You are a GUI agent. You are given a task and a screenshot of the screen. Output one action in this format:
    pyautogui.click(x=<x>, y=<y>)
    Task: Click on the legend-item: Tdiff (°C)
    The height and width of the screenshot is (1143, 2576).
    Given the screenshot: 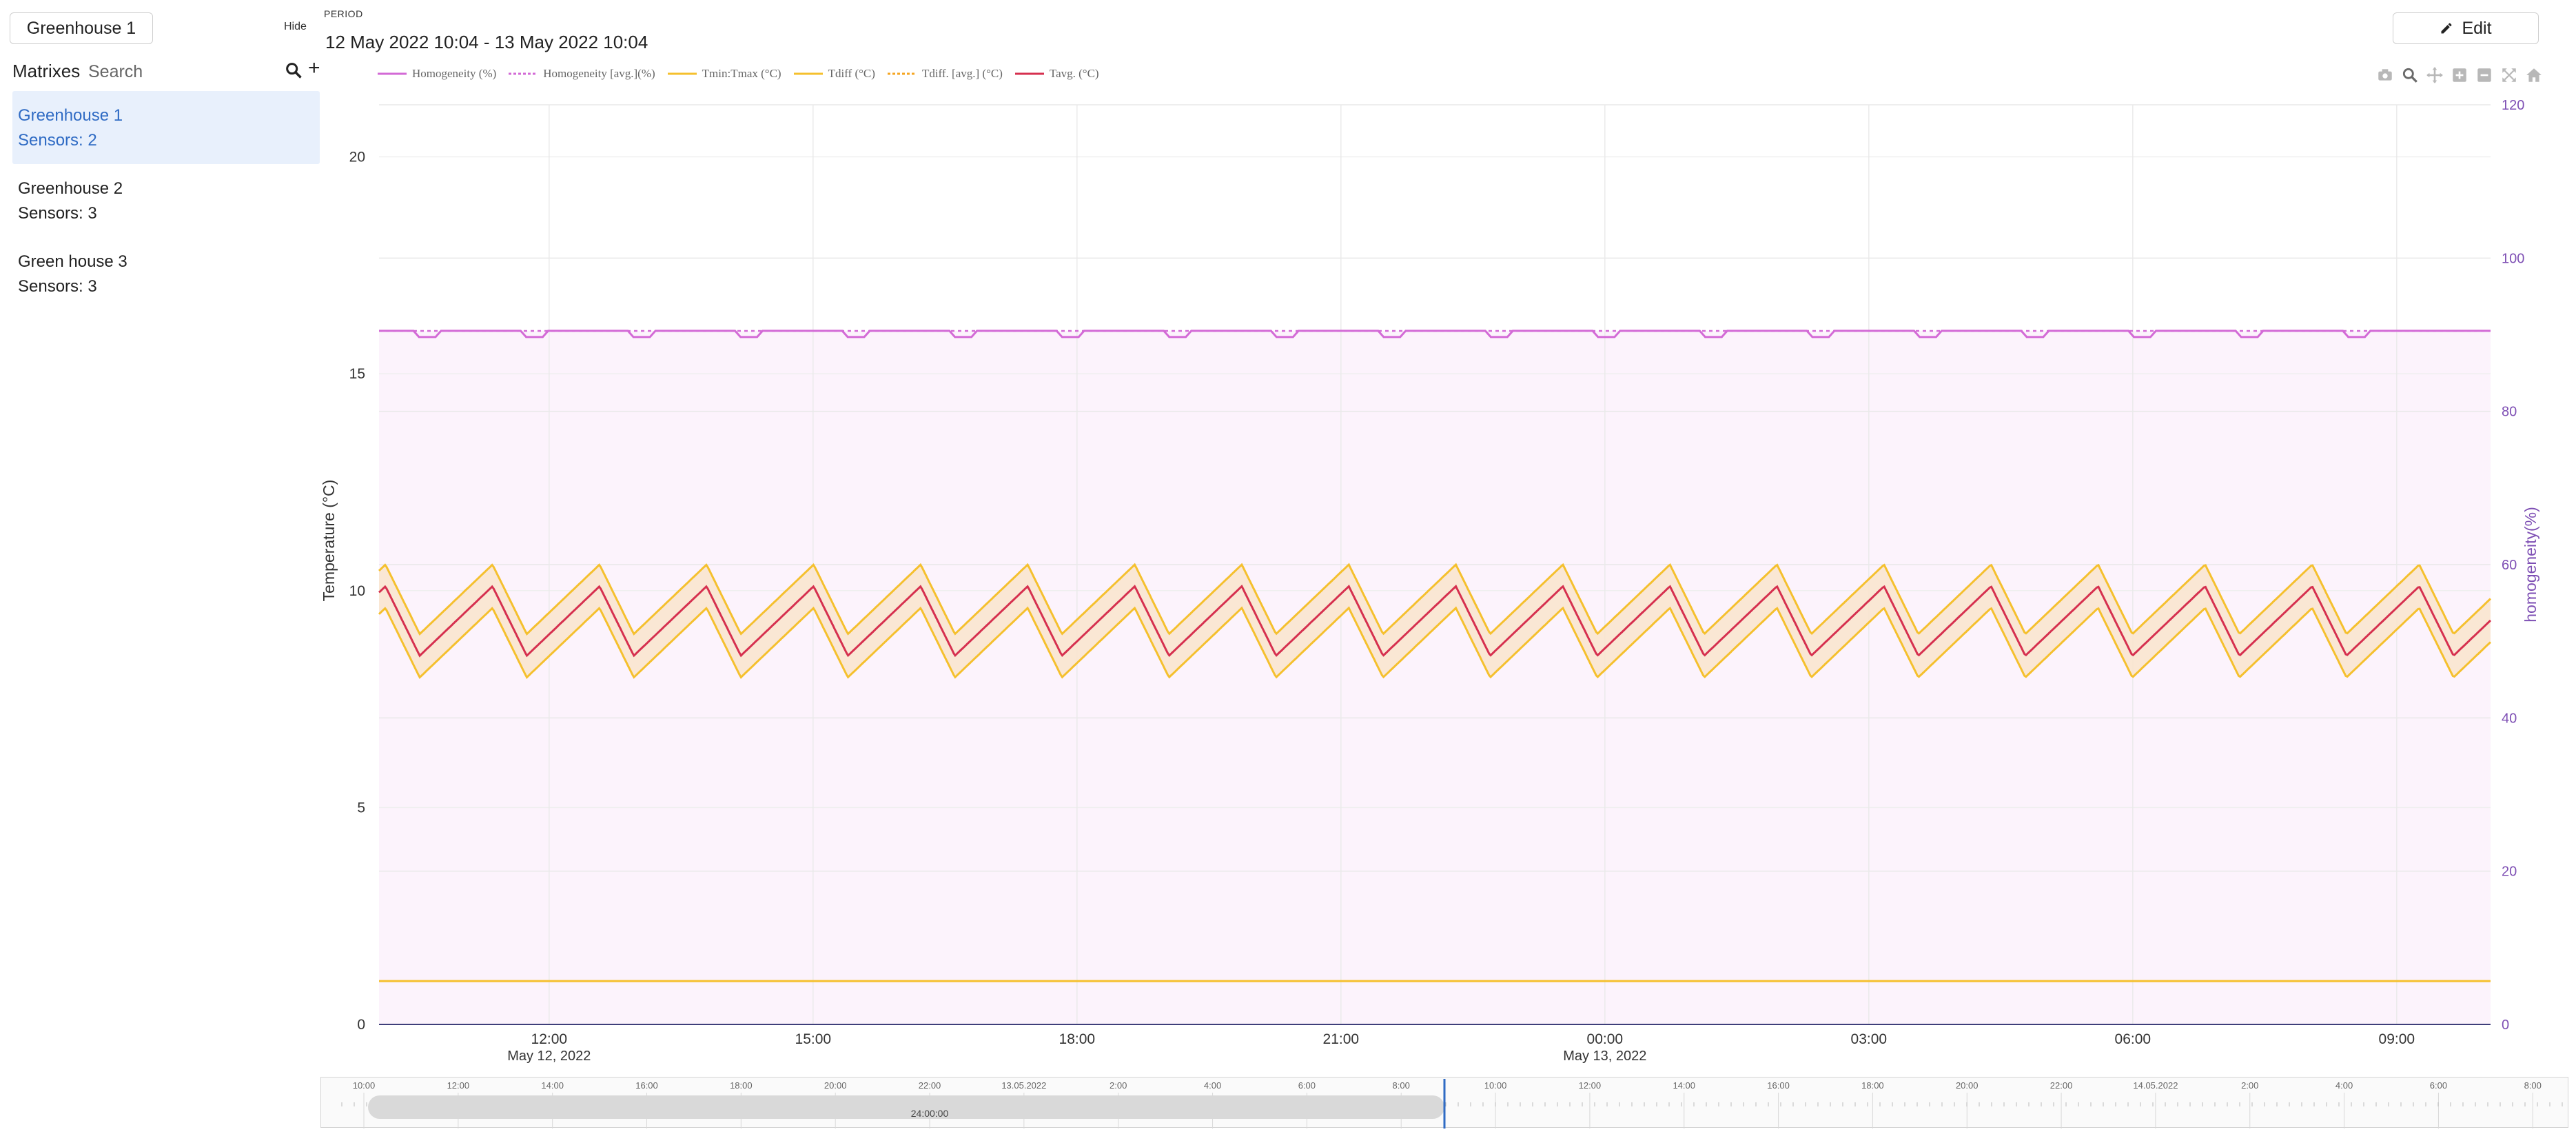 What is the action you would take?
    pyautogui.click(x=834, y=74)
    